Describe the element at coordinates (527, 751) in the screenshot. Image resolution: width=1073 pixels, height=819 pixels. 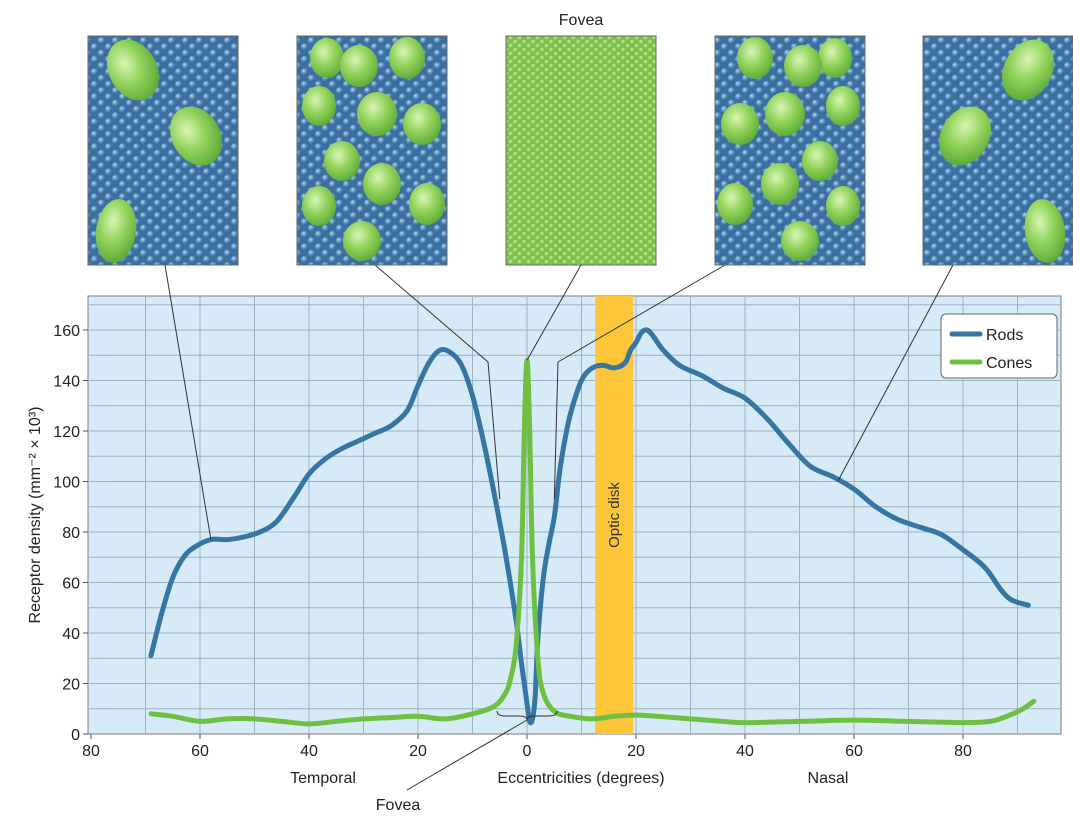
I see `x-tick-label: 0` at that location.